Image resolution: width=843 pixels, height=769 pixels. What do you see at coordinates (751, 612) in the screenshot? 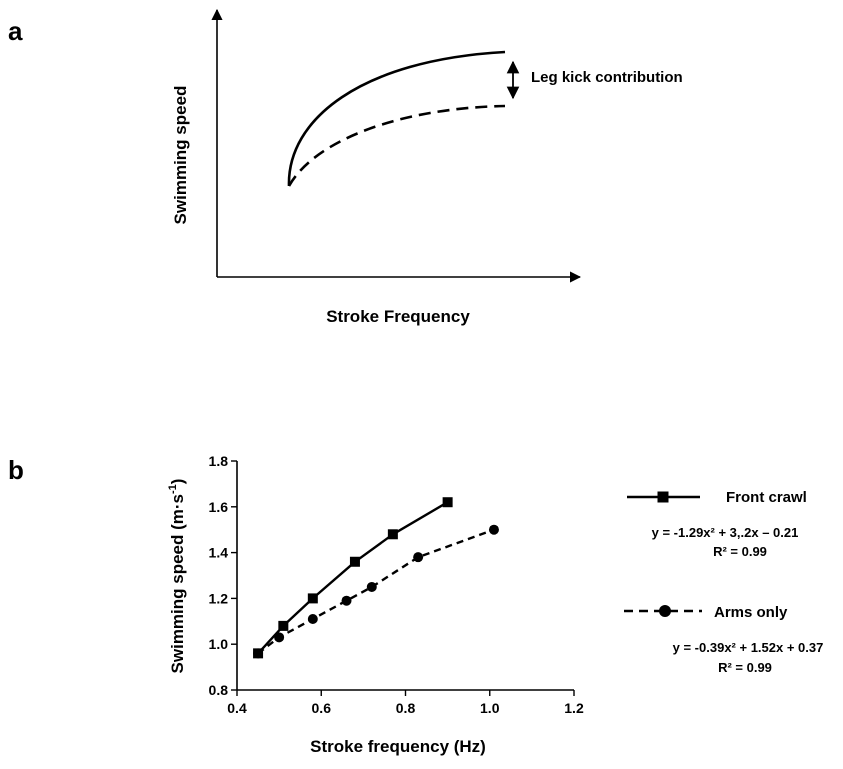
I see `legend-arms-only-label: Arms only` at bounding box center [751, 612].